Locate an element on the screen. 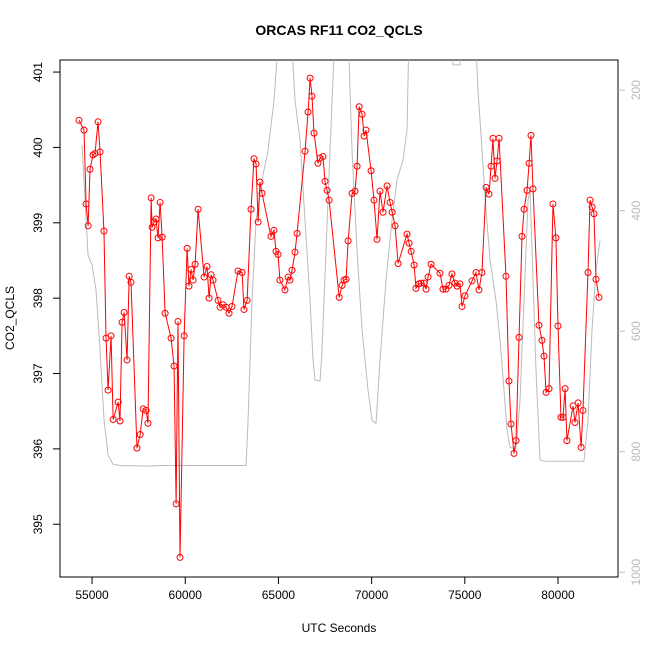 The image size is (650, 650). y-axis-label: CO2_QCLS is located at coordinates (10, 318).